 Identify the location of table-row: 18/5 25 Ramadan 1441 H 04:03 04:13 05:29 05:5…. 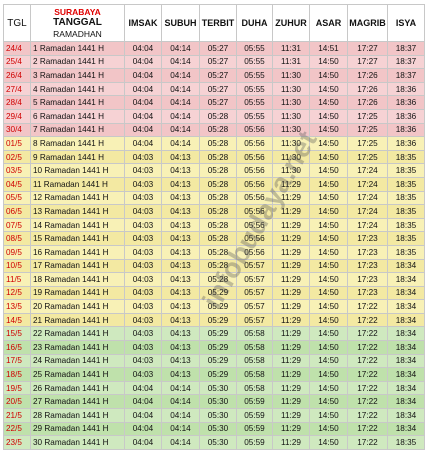
(214, 374).